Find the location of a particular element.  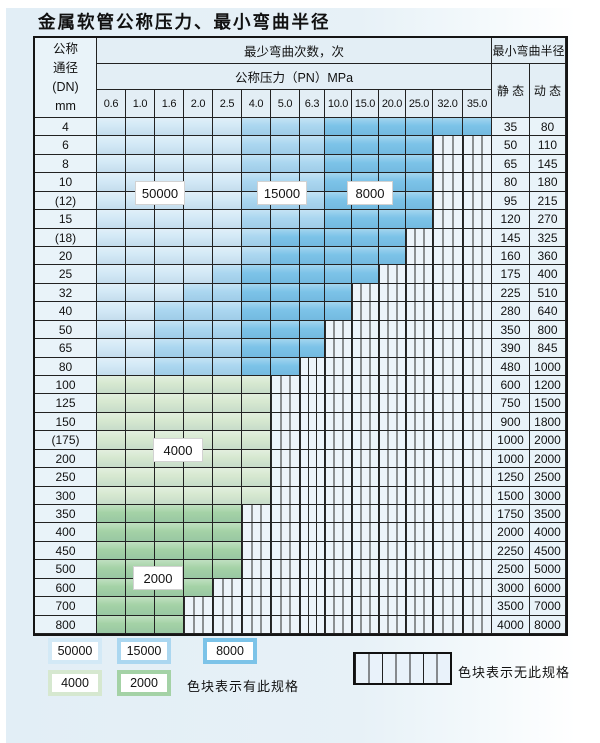

legend-swatch-15000: 15000 is located at coordinates (144, 651).